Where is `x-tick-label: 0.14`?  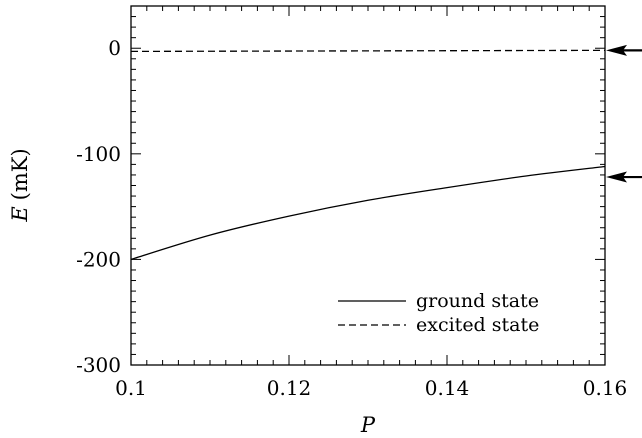
x-tick-label: 0.14 is located at coordinates (447, 388).